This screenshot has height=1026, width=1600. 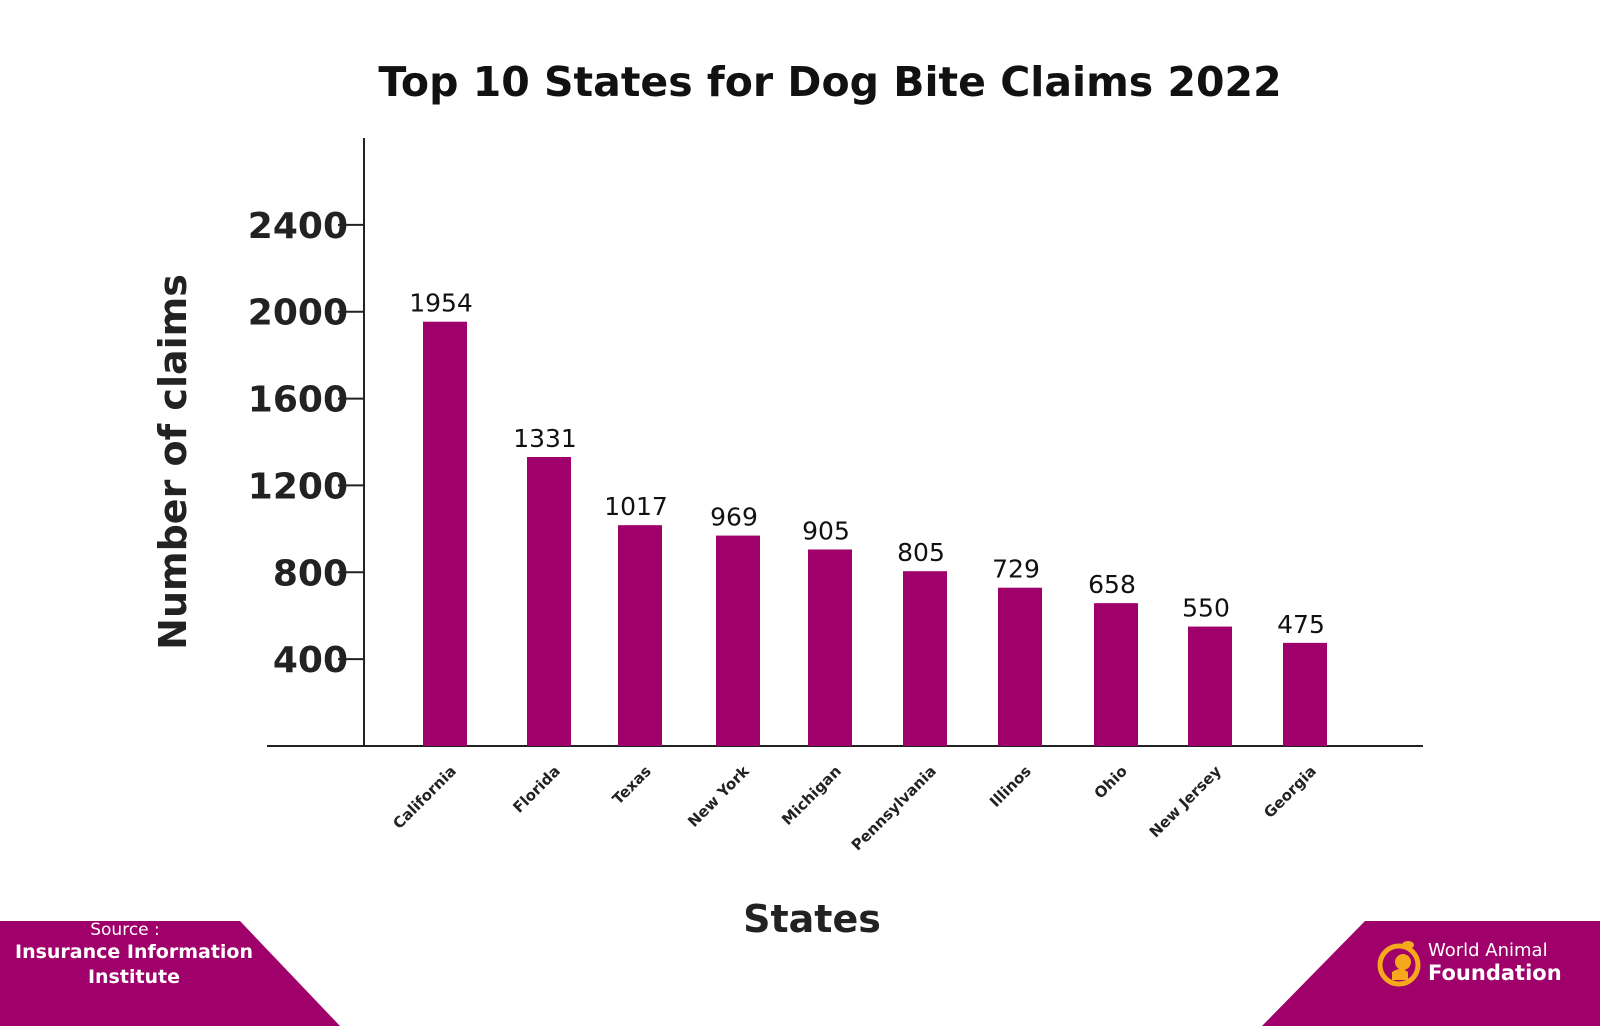 What do you see at coordinates (640, 635) in the screenshot?
I see `bar-texas` at bounding box center [640, 635].